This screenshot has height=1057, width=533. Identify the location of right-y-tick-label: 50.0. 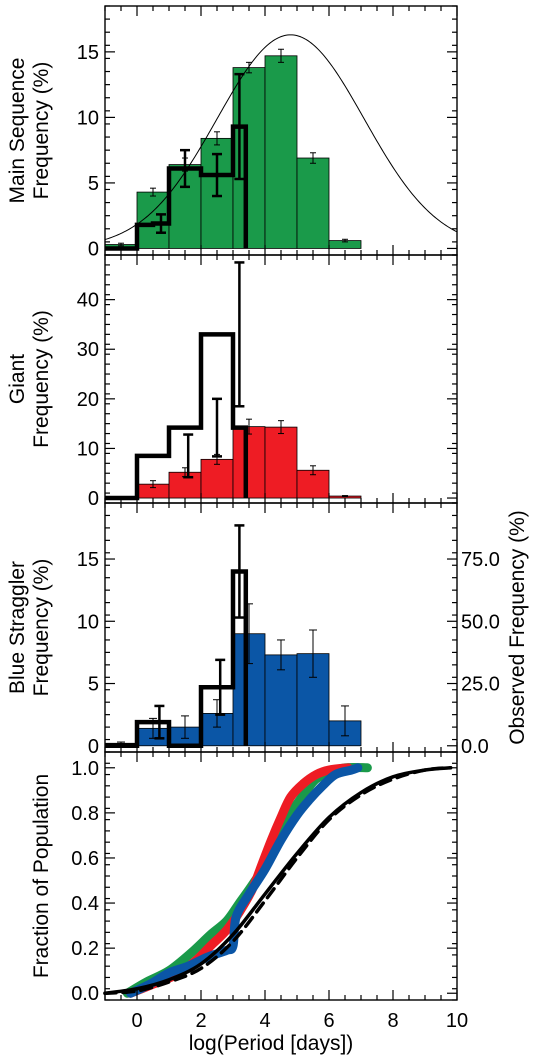
(480, 622).